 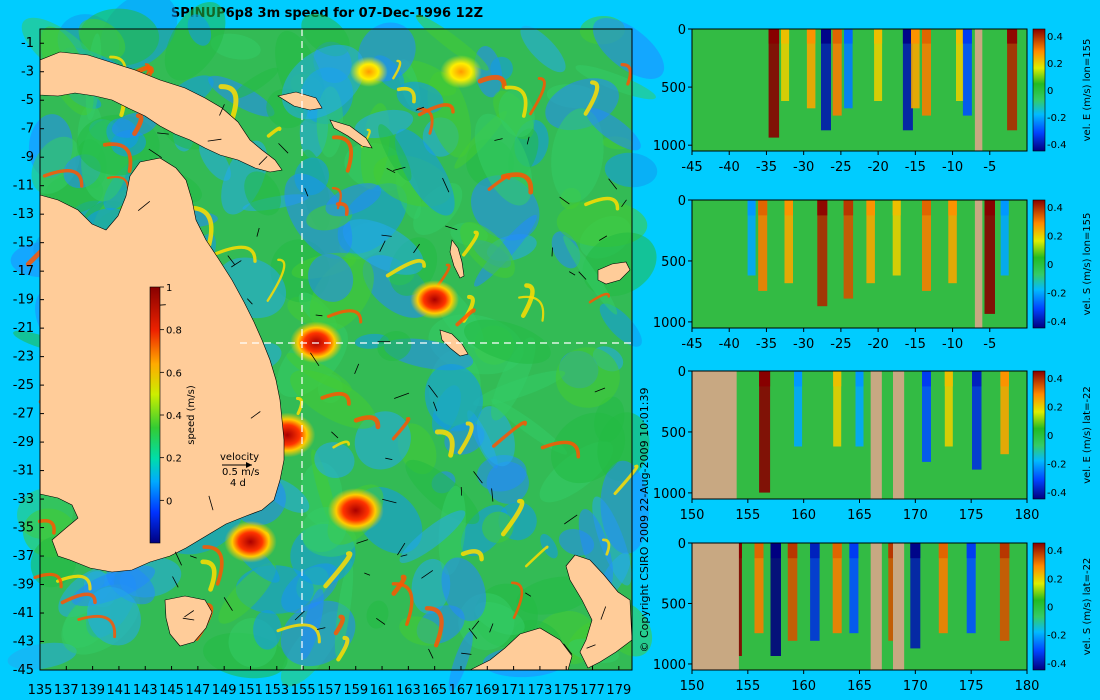 What do you see at coordinates (915, 344) in the screenshot?
I see `section-x-tick-label: -15` at bounding box center [915, 344].